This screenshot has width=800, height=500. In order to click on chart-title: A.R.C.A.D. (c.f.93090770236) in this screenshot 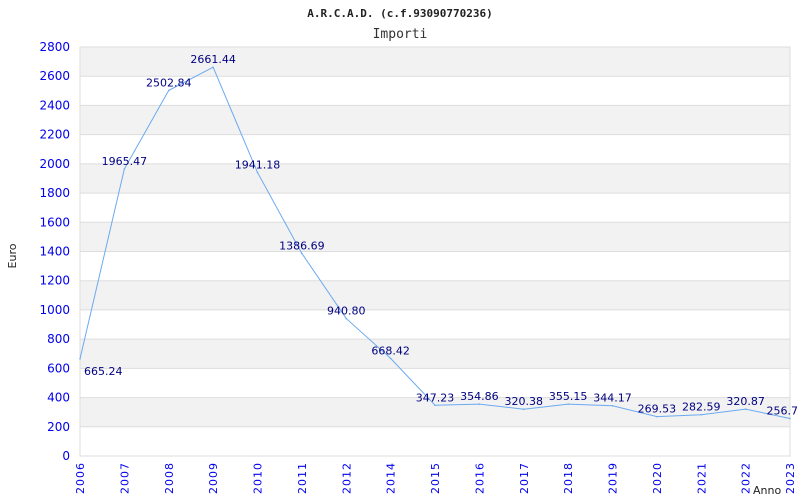, I will do `click(399, 13)`.